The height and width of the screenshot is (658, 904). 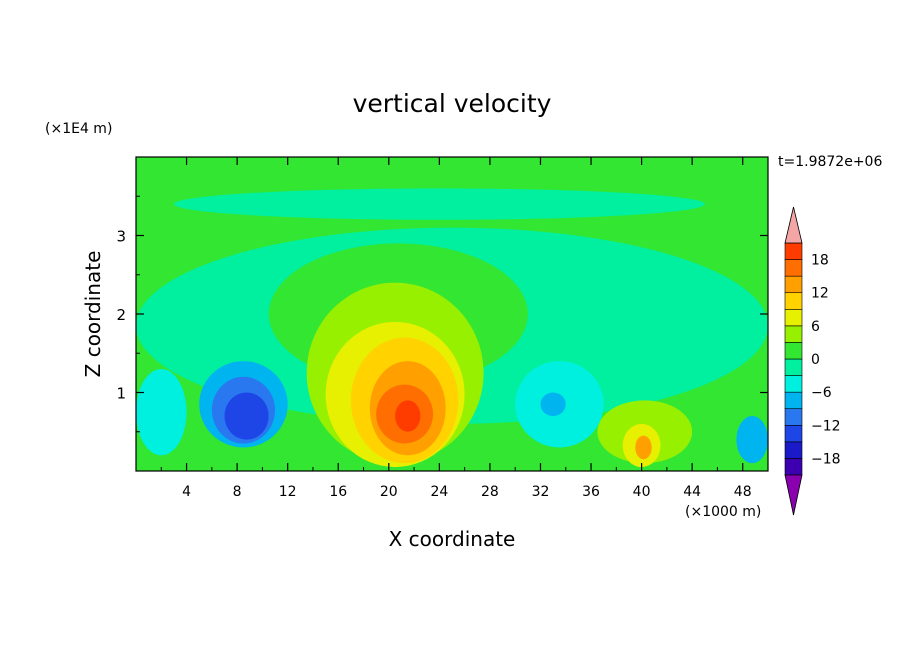 I want to click on x-tick-label: 32, so click(x=541, y=492).